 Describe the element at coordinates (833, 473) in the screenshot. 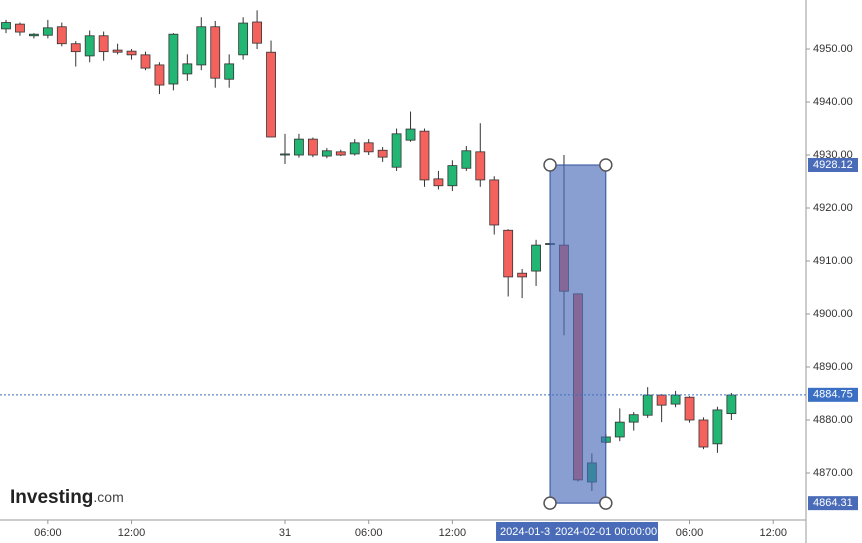

I see `y-tick-label: 4870.00` at that location.